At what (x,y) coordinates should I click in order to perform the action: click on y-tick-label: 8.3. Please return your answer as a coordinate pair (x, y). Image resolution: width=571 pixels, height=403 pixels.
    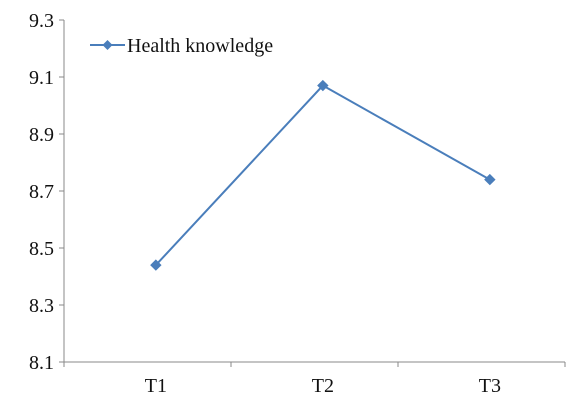
    Looking at the image, I should click on (41, 306).